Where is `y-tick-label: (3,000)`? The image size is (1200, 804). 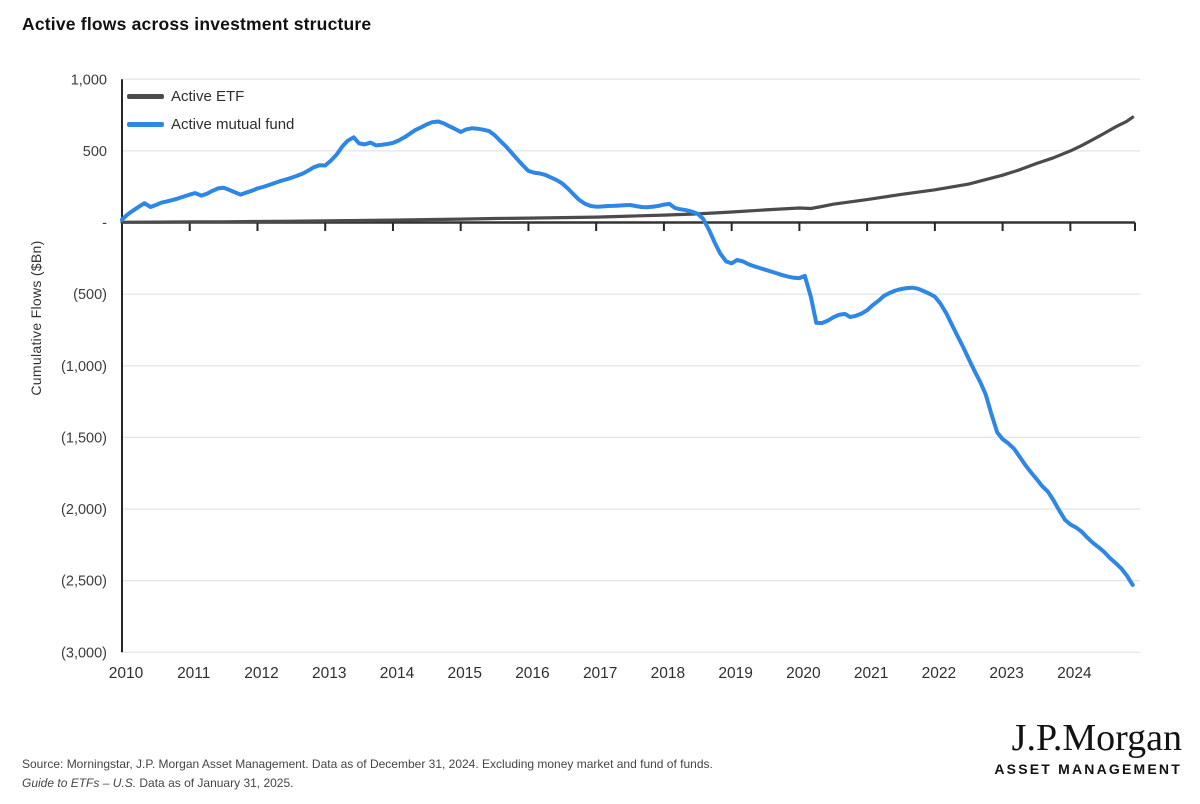
y-tick-label: (3,000) is located at coordinates (84, 653).